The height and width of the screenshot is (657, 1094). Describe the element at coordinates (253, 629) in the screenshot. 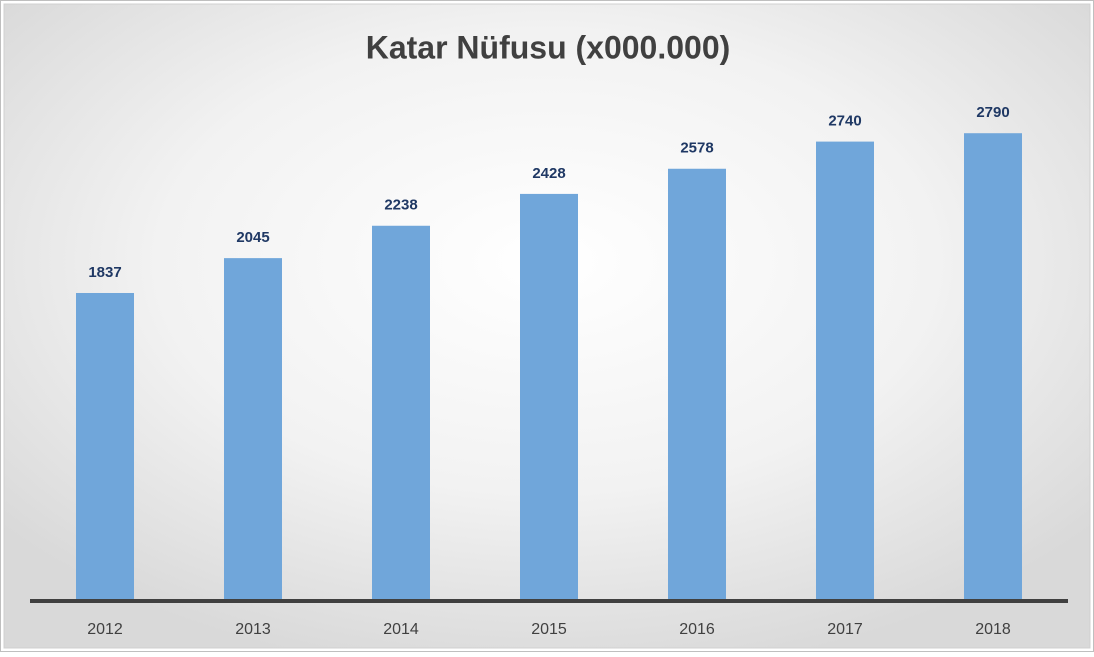

I see `x-tick-label: 2013` at that location.